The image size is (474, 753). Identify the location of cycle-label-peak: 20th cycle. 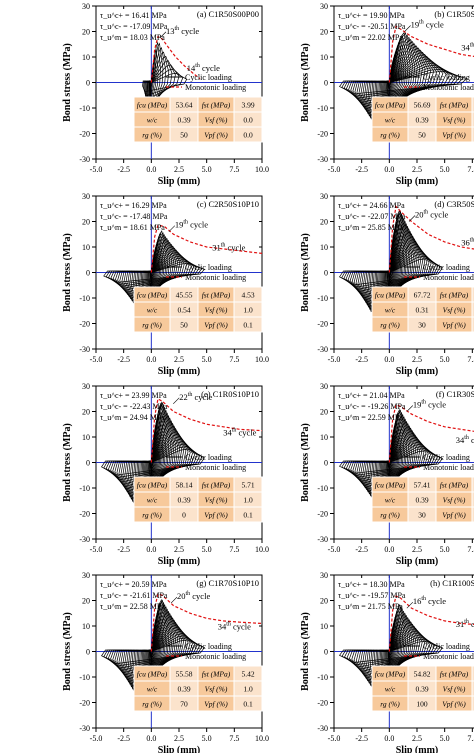
(431, 215).